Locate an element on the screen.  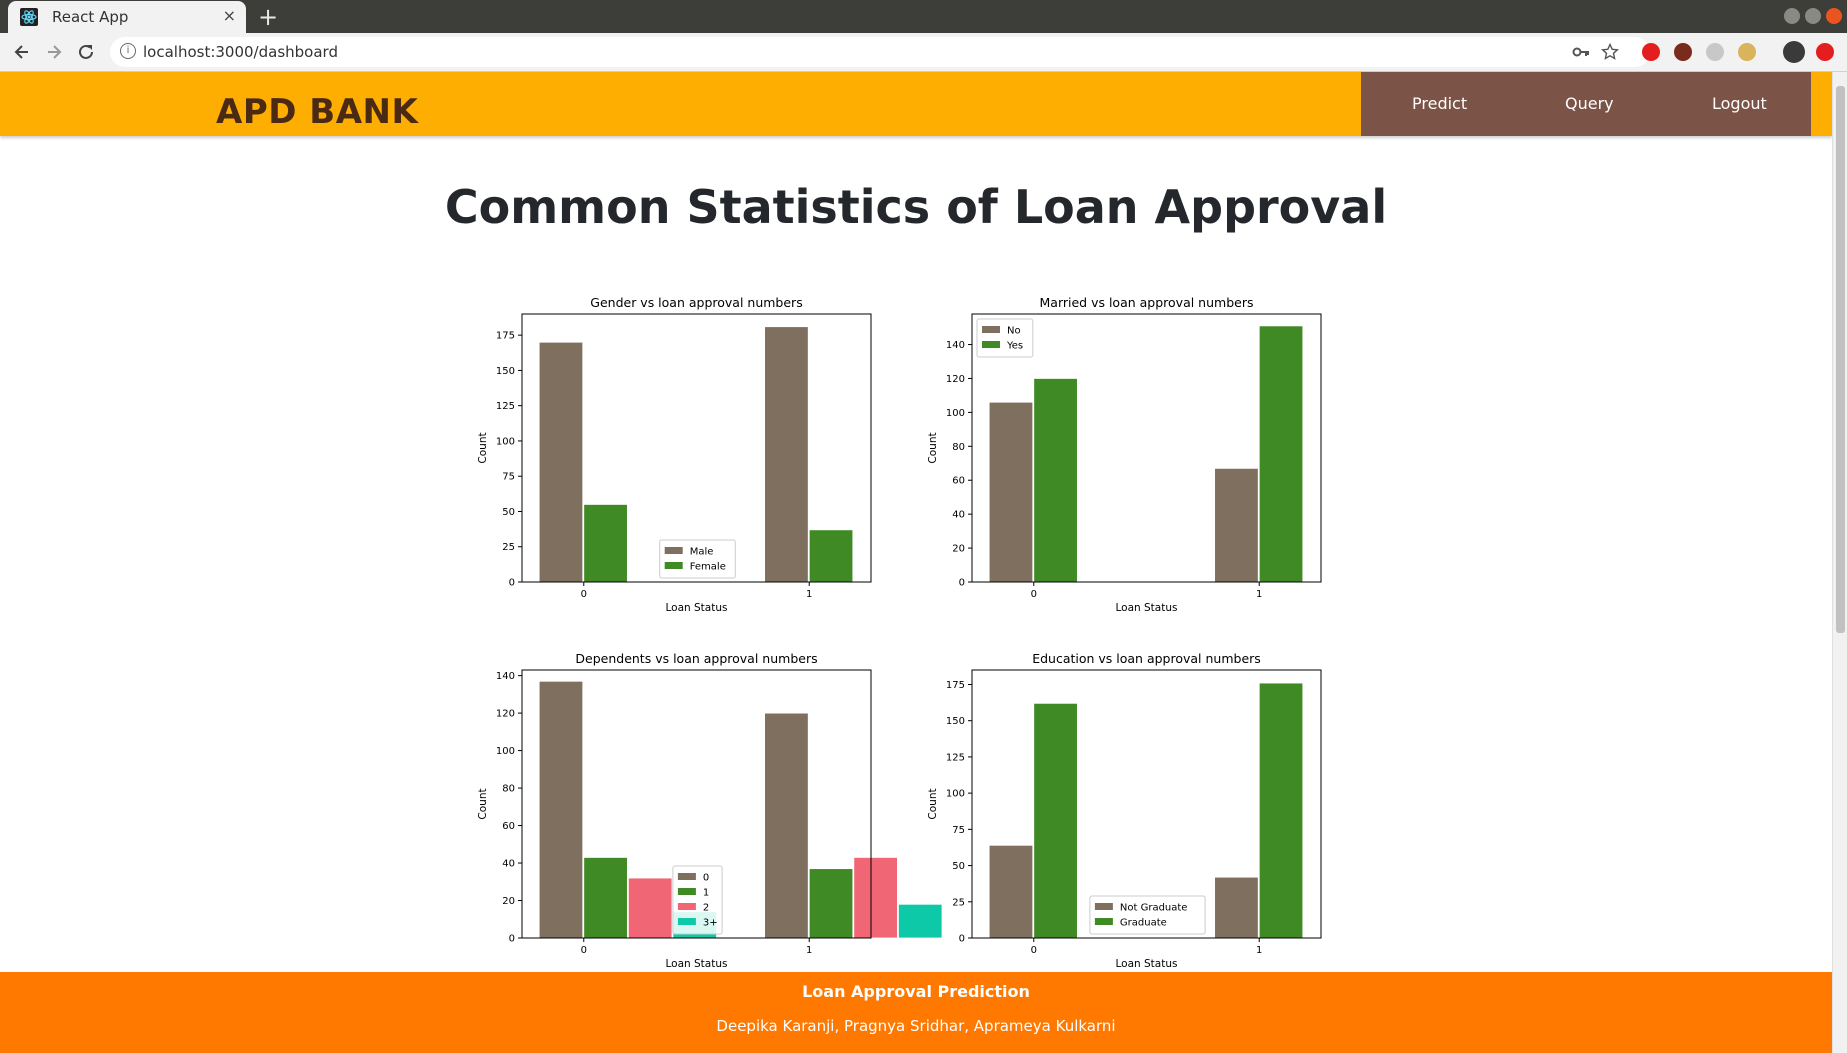
brand-logo-text: APD BANK is located at coordinates (317, 112).